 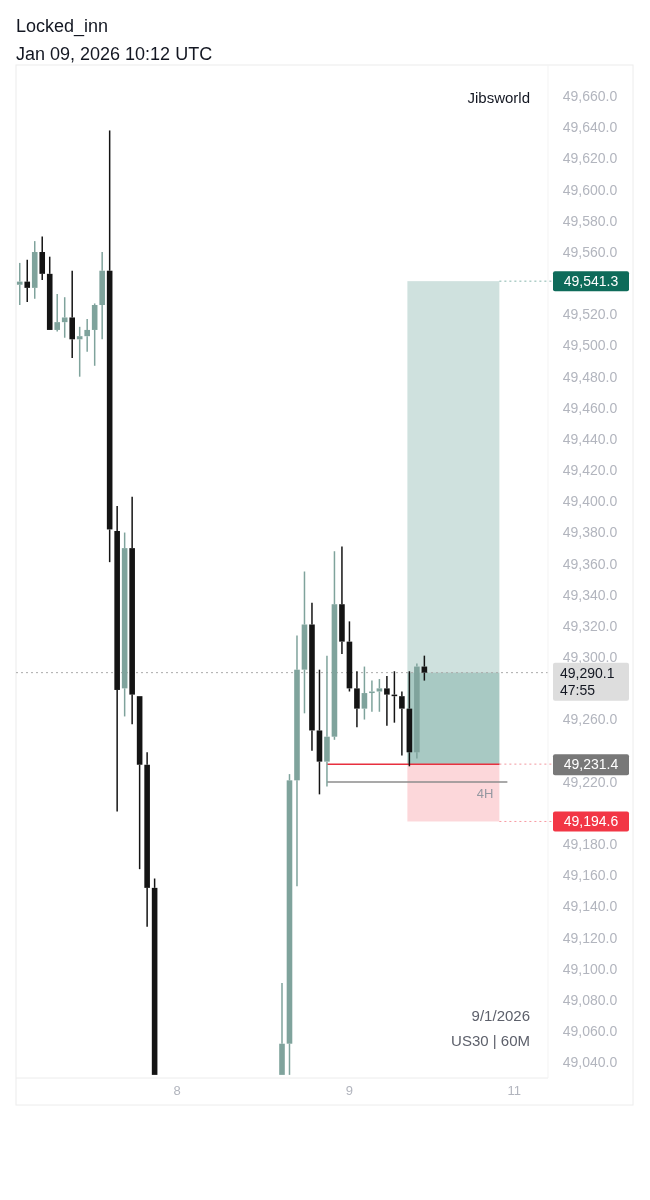 I want to click on y-tick-label: 49,460.0, so click(x=590, y=407).